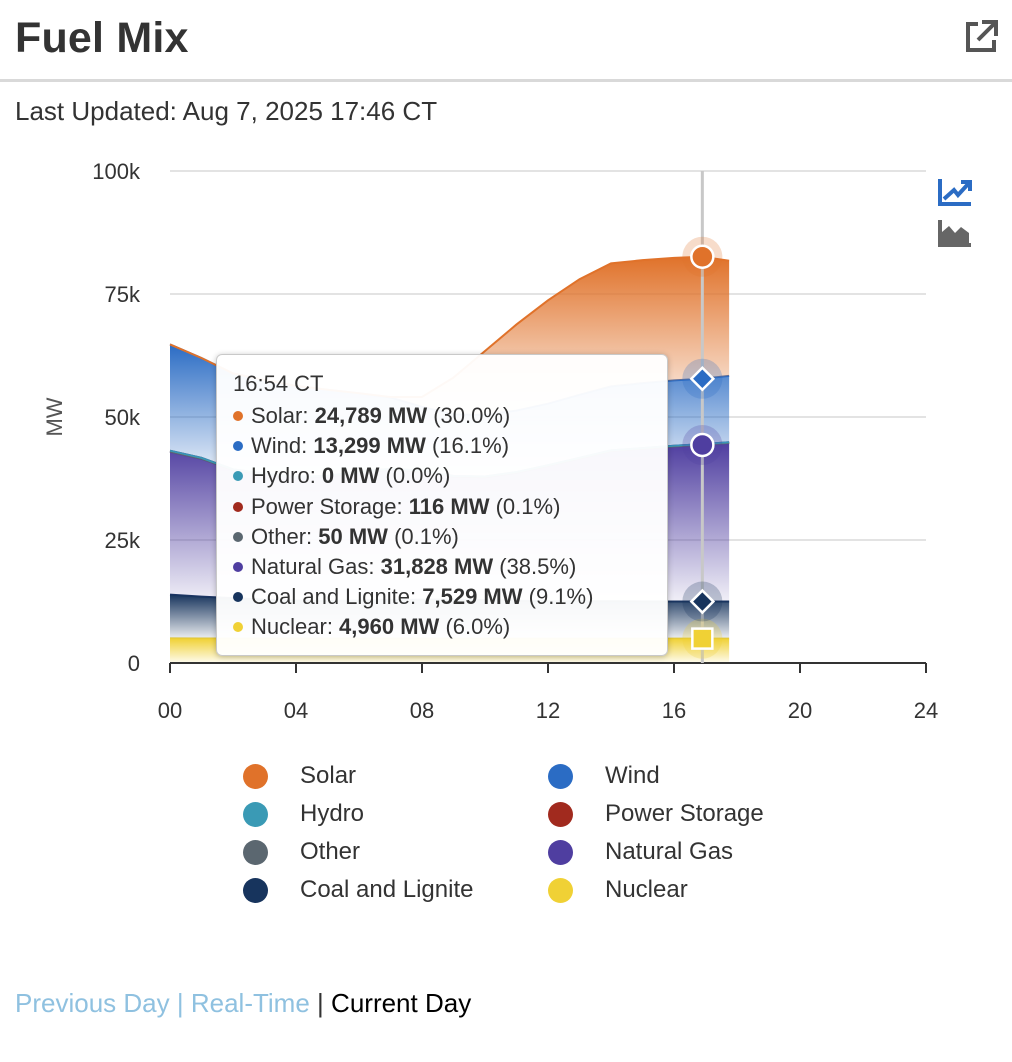 The image size is (1012, 1062). I want to click on y-axis-label: MW, so click(54, 416).